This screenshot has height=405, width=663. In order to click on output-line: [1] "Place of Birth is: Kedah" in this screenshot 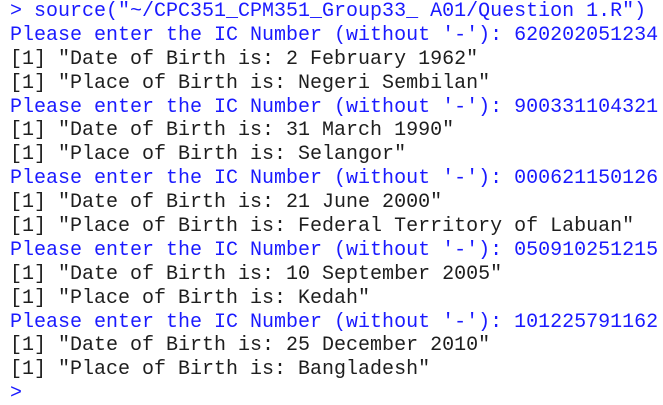, I will do `click(190, 298)`.